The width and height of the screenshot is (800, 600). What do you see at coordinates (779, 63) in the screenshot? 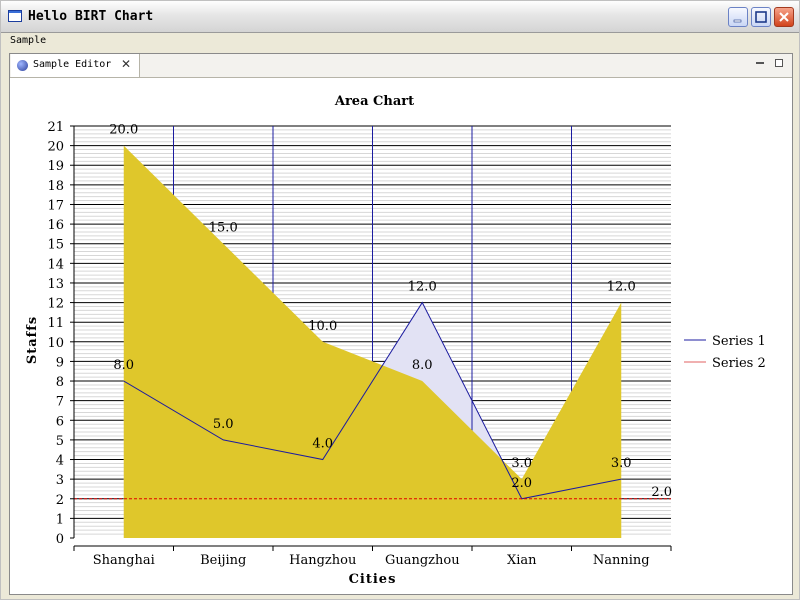
I see `view-maximize-button` at bounding box center [779, 63].